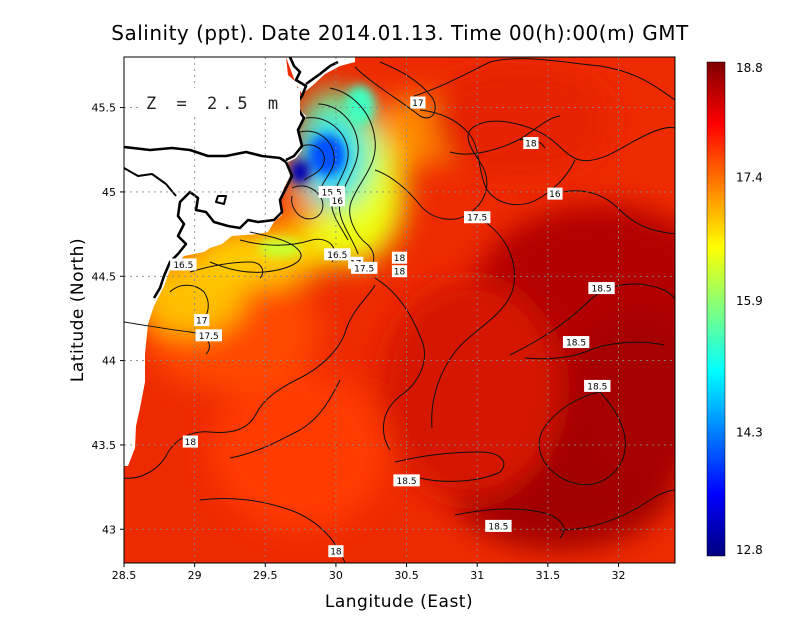 The height and width of the screenshot is (618, 800). I want to click on y-tick-label: 44.5, so click(104, 276).